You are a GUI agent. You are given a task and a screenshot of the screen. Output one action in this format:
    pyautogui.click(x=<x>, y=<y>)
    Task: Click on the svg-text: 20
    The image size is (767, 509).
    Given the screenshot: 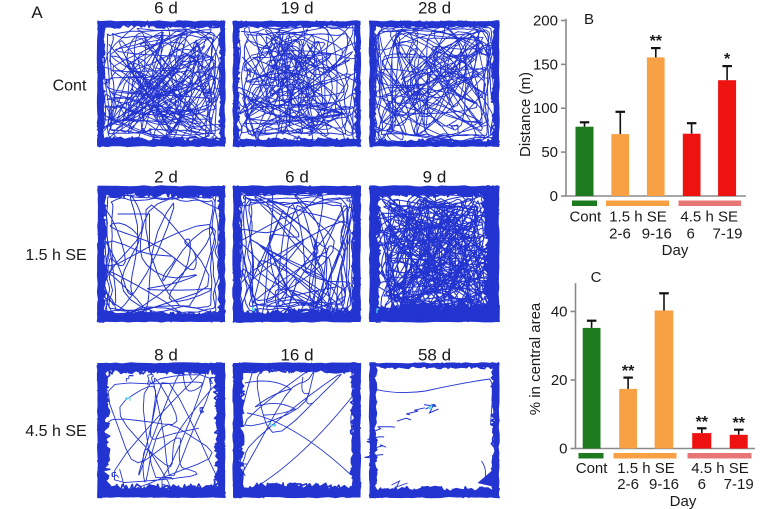 What is the action you would take?
    pyautogui.click(x=559, y=380)
    